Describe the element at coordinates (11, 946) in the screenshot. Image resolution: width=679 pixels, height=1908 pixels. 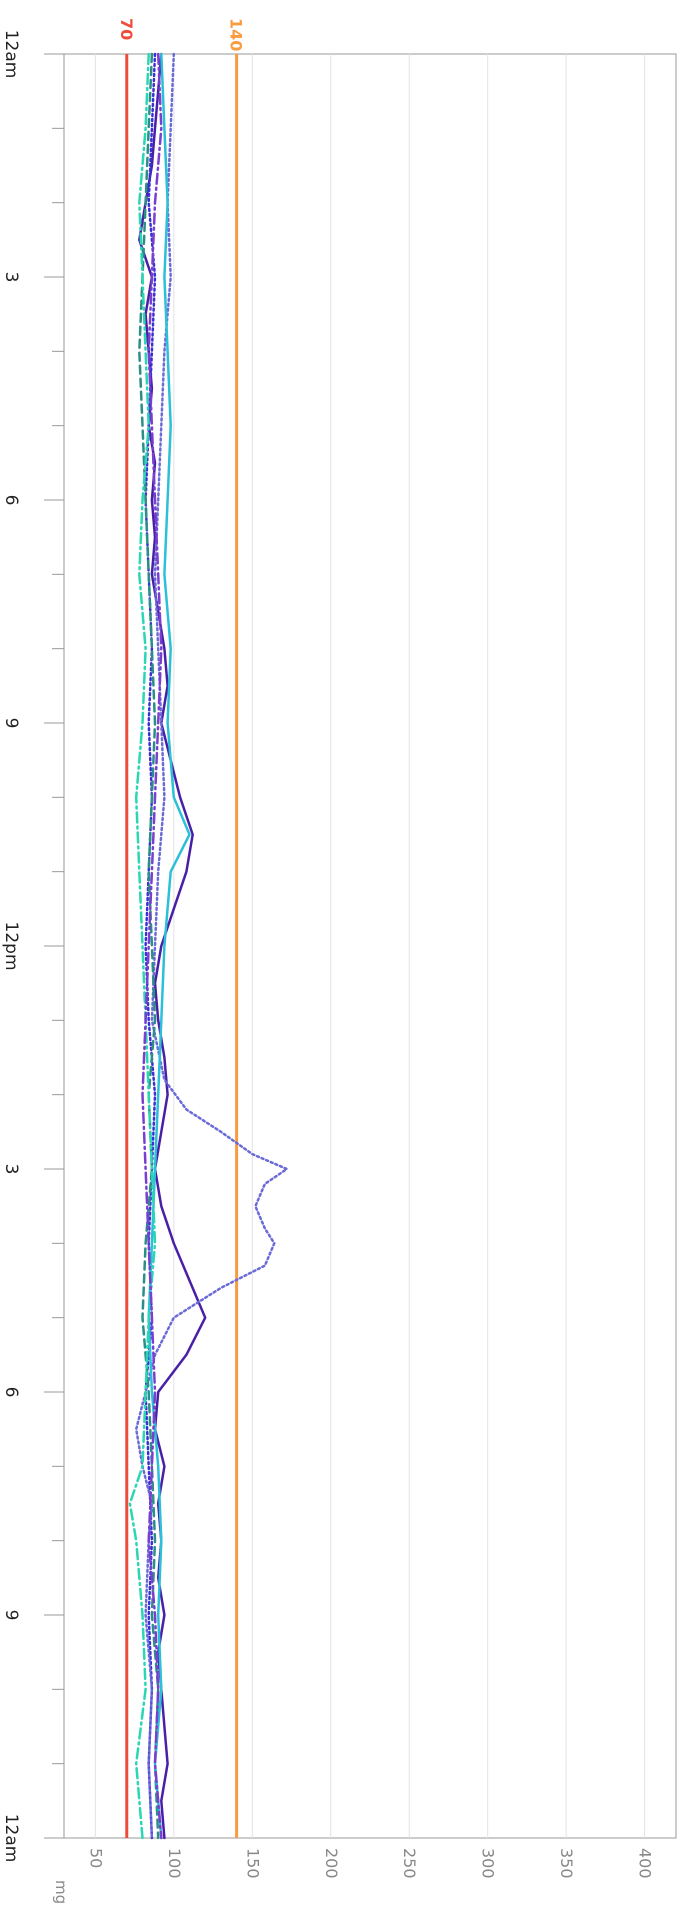
I see `time-tick-label: 12pm` at that location.